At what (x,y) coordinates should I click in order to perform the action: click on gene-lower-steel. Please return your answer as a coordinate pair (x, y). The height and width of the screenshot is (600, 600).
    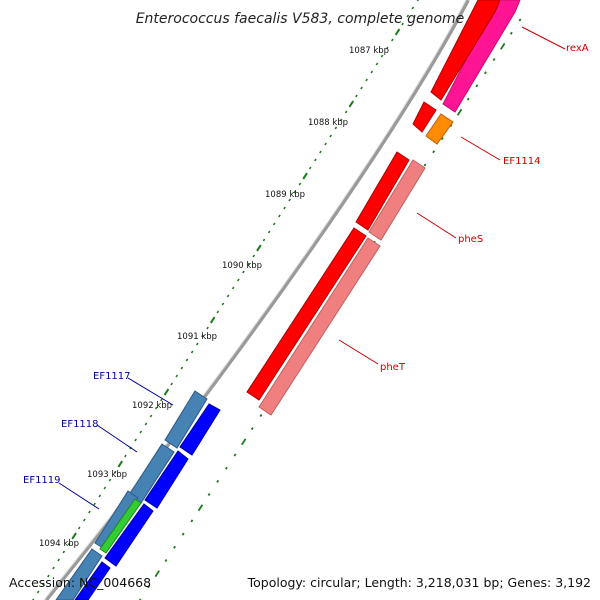
    Looking at the image, I should click on (79, 574).